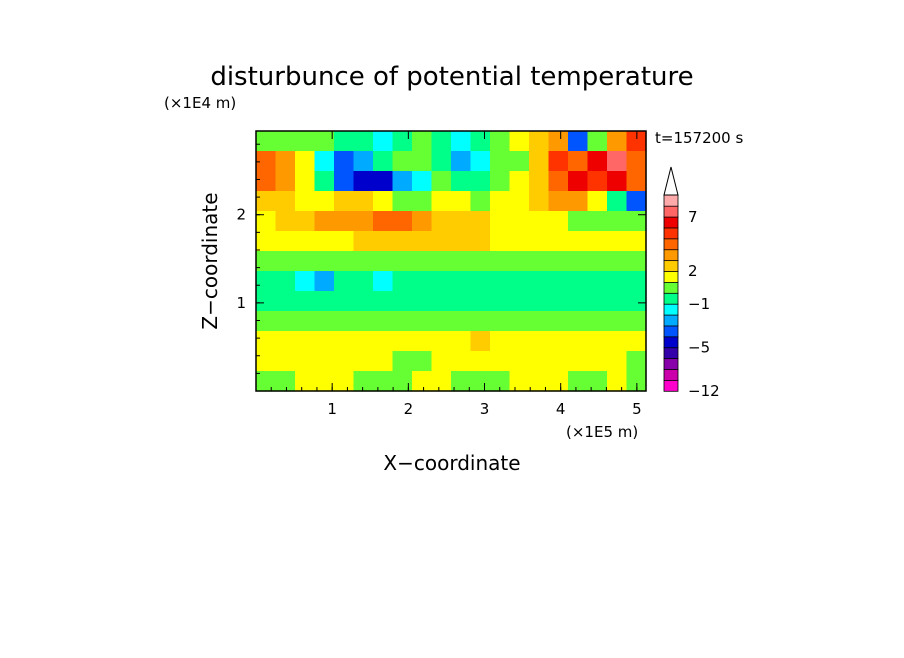  I want to click on x-tick-label: 2, so click(409, 409).